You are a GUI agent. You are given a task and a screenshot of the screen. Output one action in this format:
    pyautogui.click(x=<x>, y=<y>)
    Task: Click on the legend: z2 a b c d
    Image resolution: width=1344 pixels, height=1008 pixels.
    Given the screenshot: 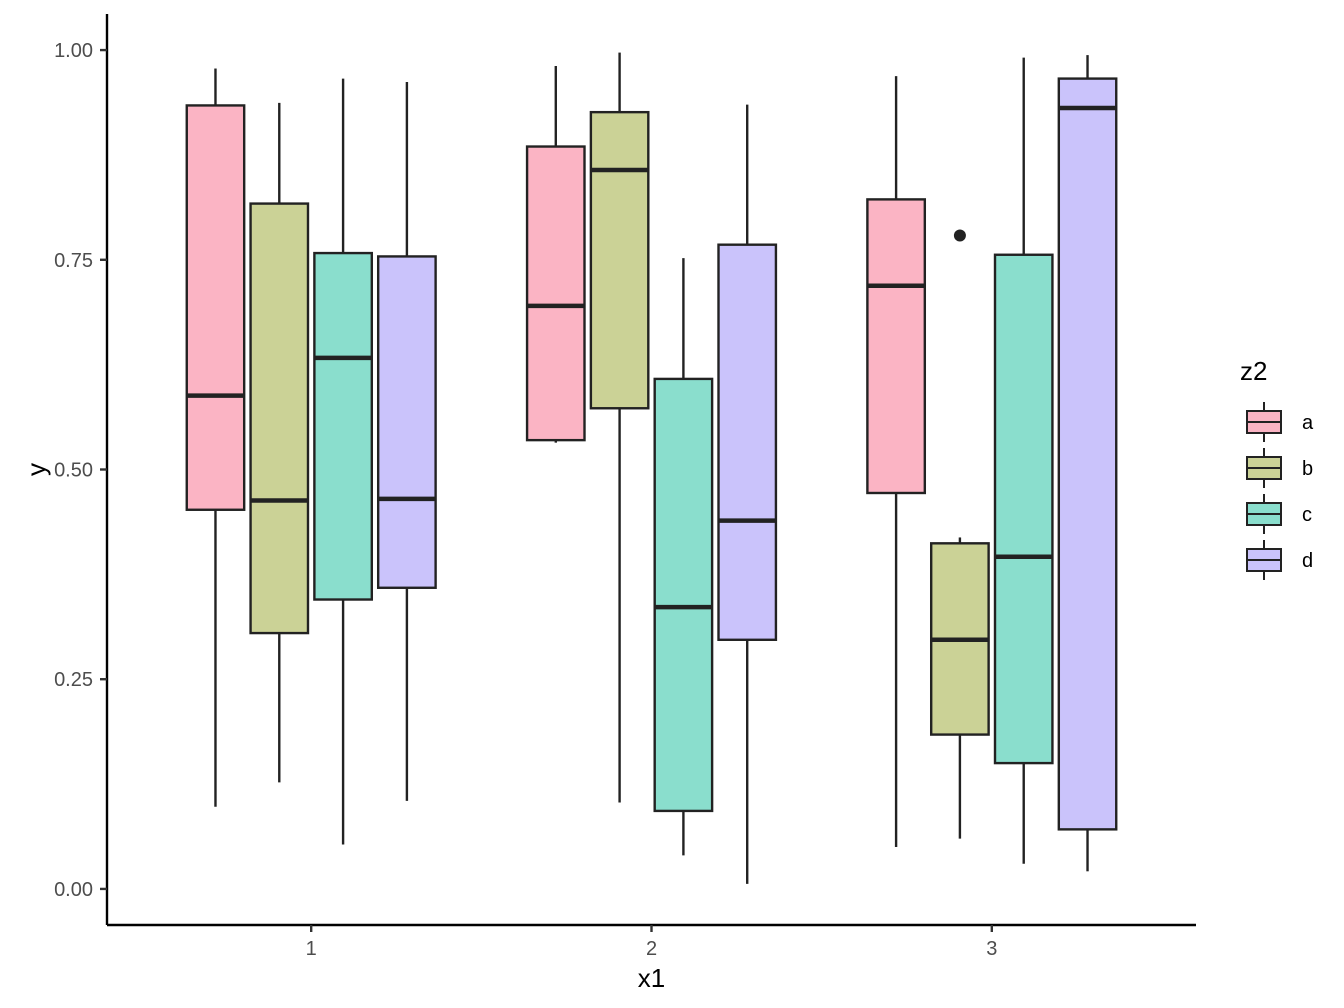 What is the action you would take?
    pyautogui.click(x=1277, y=468)
    